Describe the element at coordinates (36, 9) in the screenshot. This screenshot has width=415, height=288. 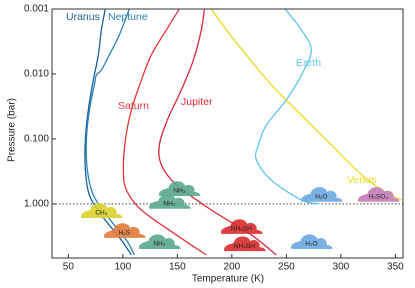
I see `y-tick-label: 0.001` at that location.